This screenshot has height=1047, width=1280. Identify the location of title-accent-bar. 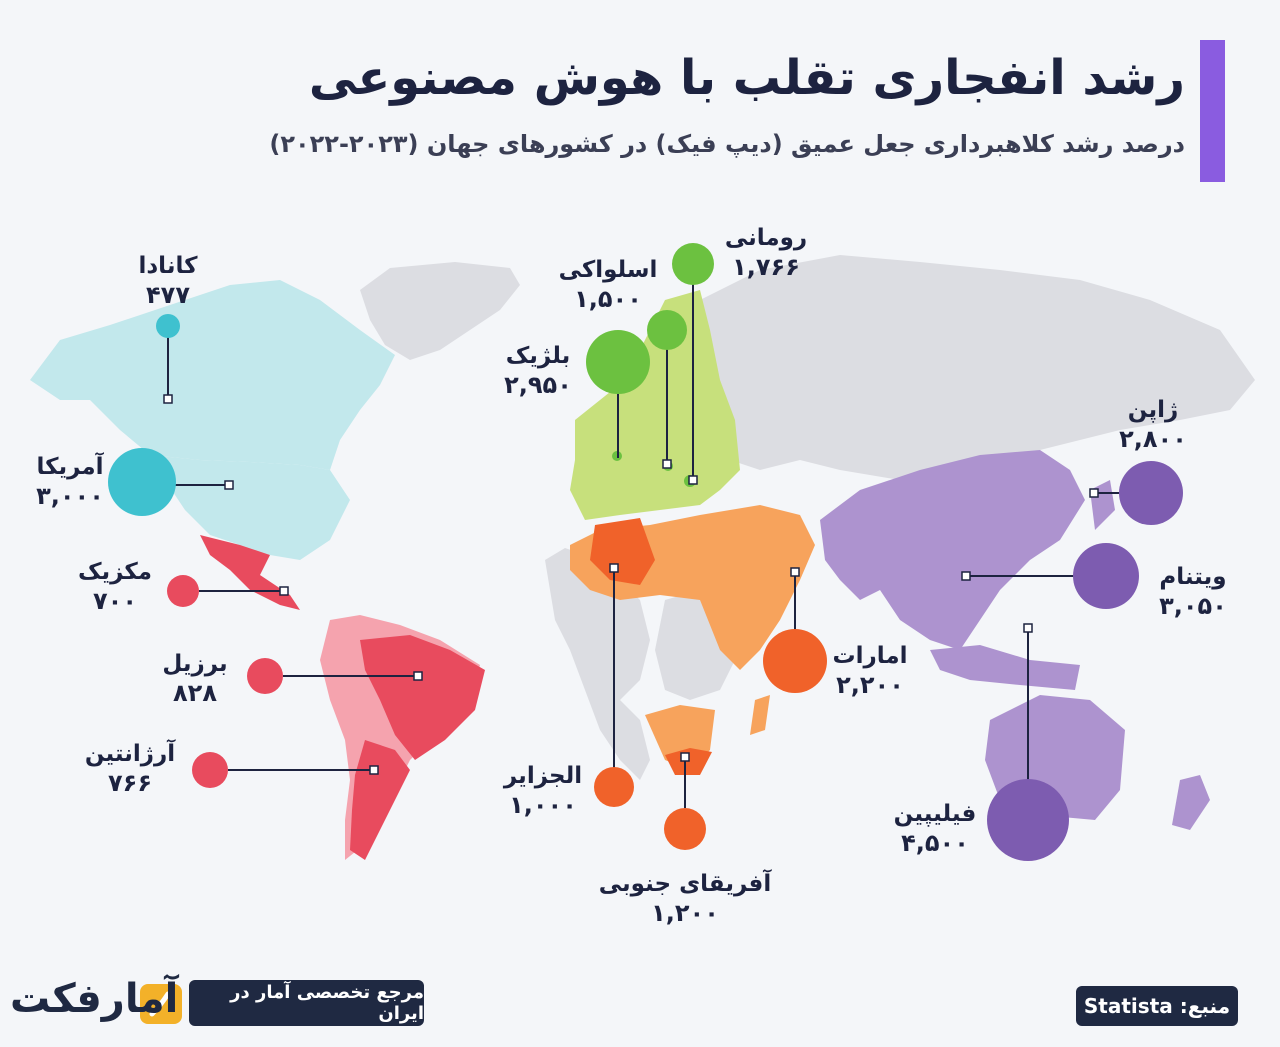
(1212, 111).